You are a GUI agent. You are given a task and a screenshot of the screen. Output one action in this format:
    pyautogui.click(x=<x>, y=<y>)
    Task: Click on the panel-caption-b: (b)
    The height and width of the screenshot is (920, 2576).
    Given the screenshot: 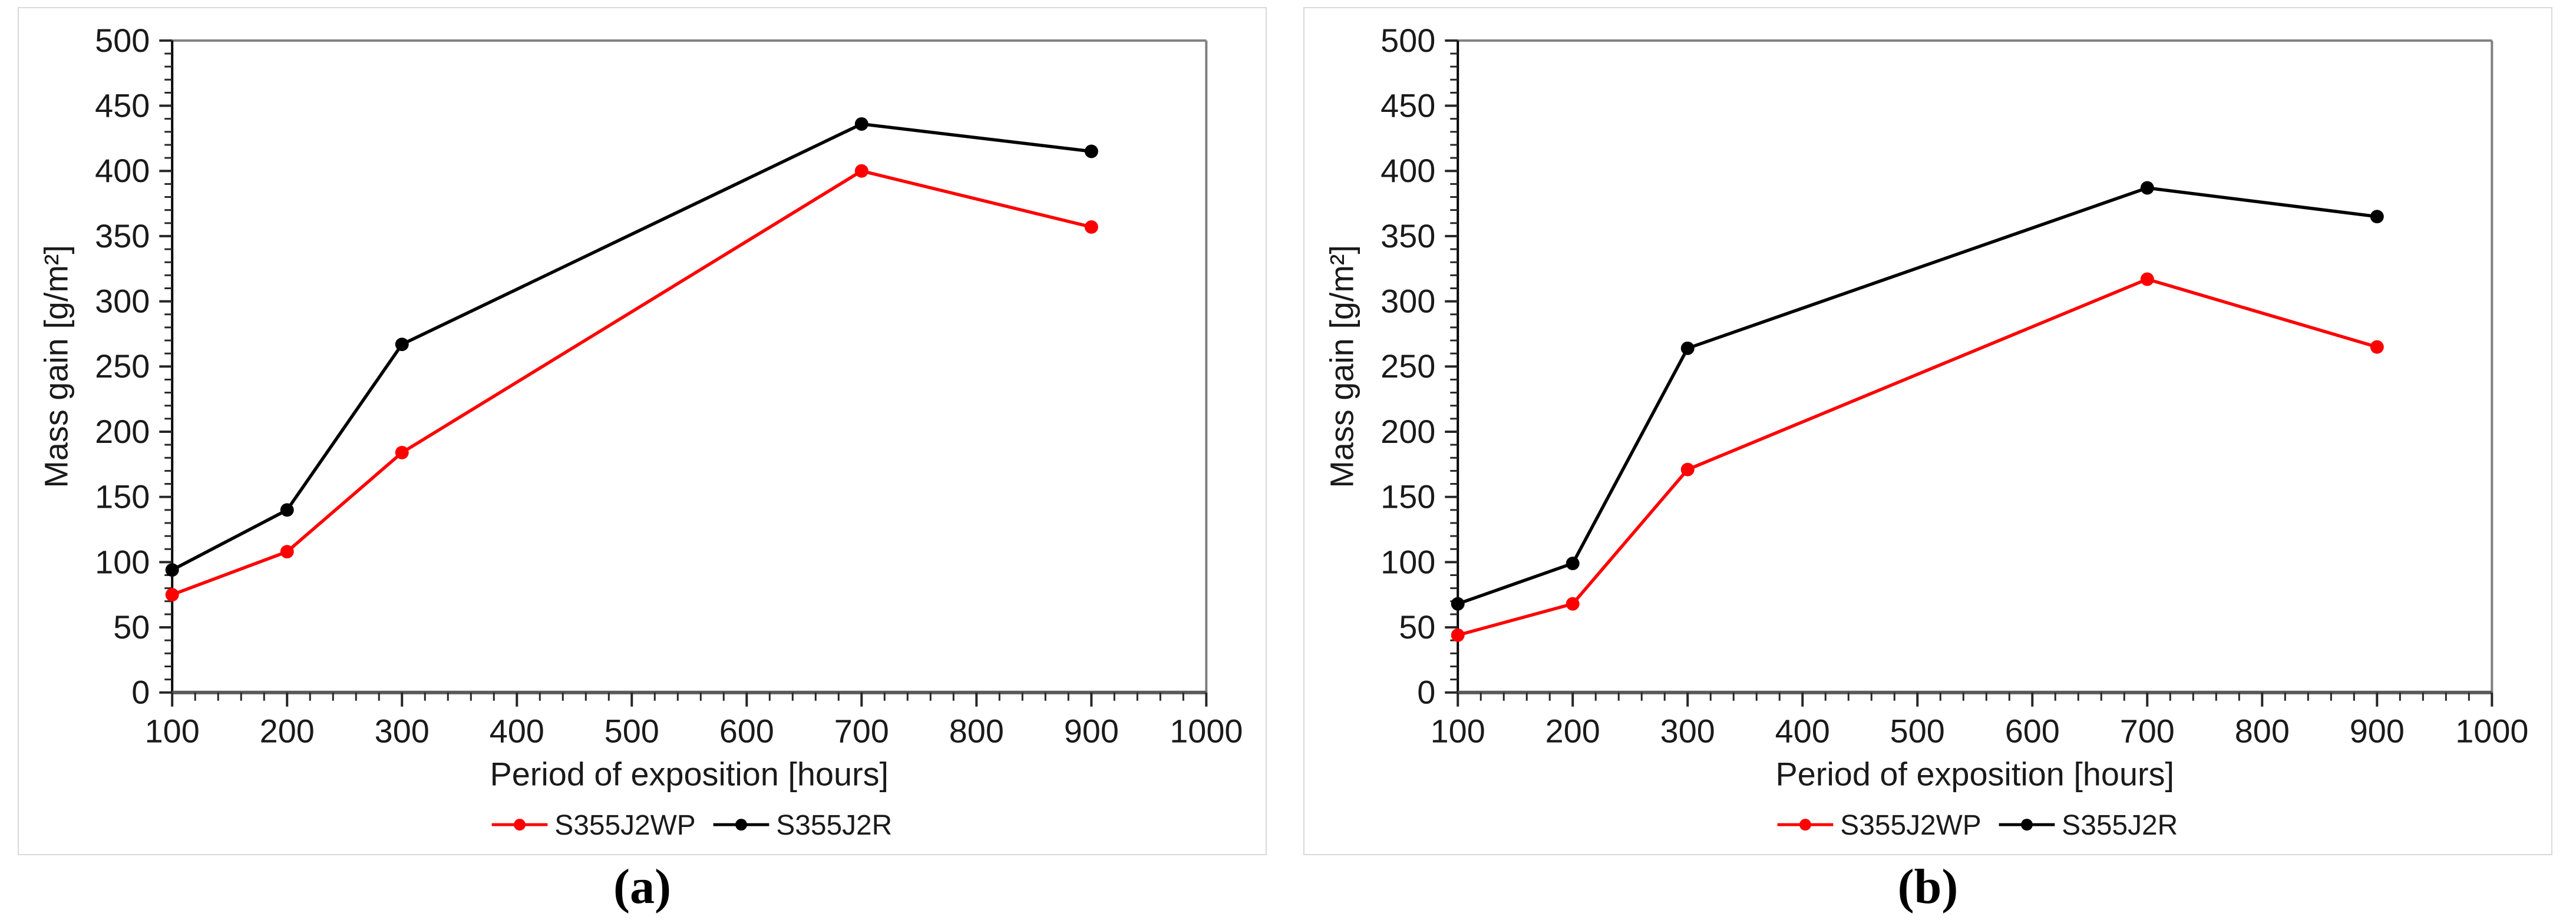 What is the action you would take?
    pyautogui.click(x=1928, y=887)
    